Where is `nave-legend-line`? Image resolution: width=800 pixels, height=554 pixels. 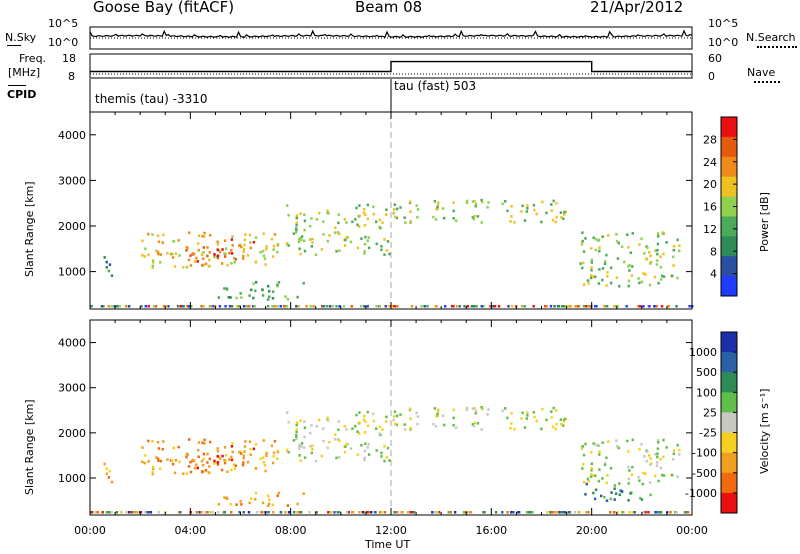
nave-legend-line is located at coordinates (767, 82).